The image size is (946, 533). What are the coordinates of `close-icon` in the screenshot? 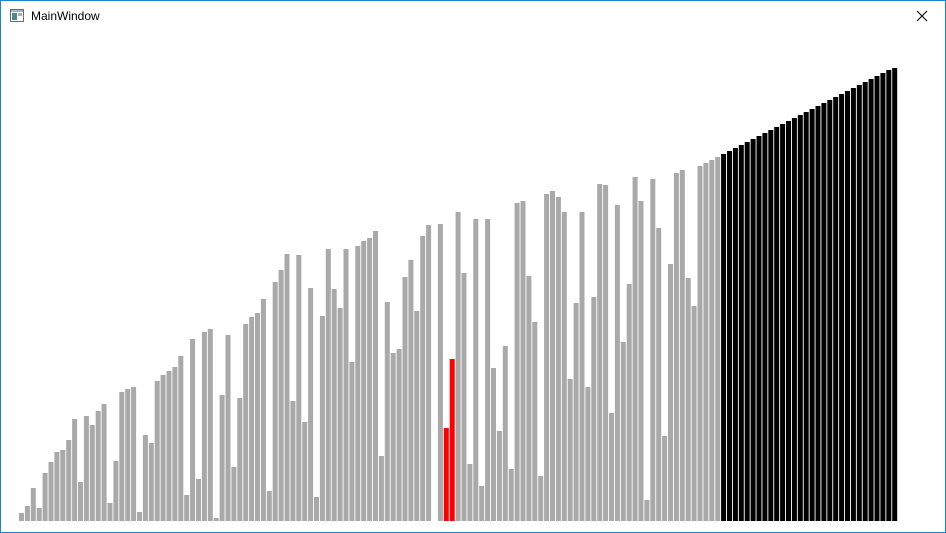 It's located at (922, 16).